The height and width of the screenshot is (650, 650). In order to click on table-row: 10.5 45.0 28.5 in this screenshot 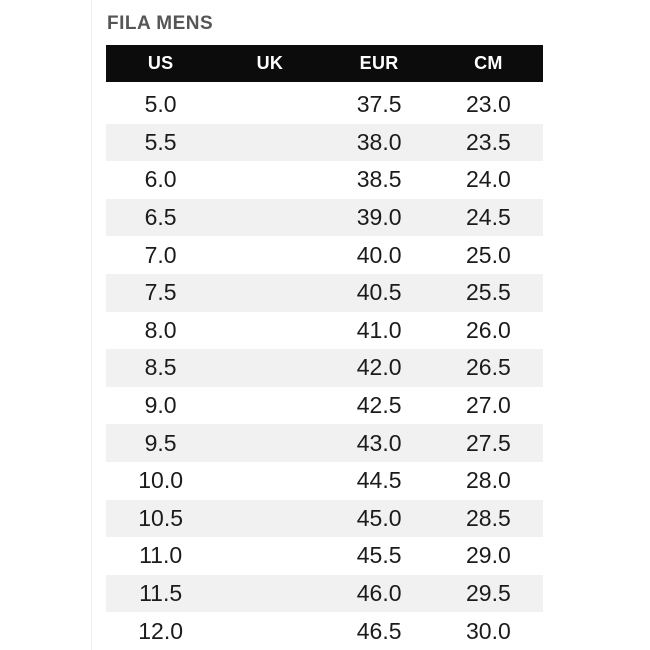, I will do `click(324, 518)`.